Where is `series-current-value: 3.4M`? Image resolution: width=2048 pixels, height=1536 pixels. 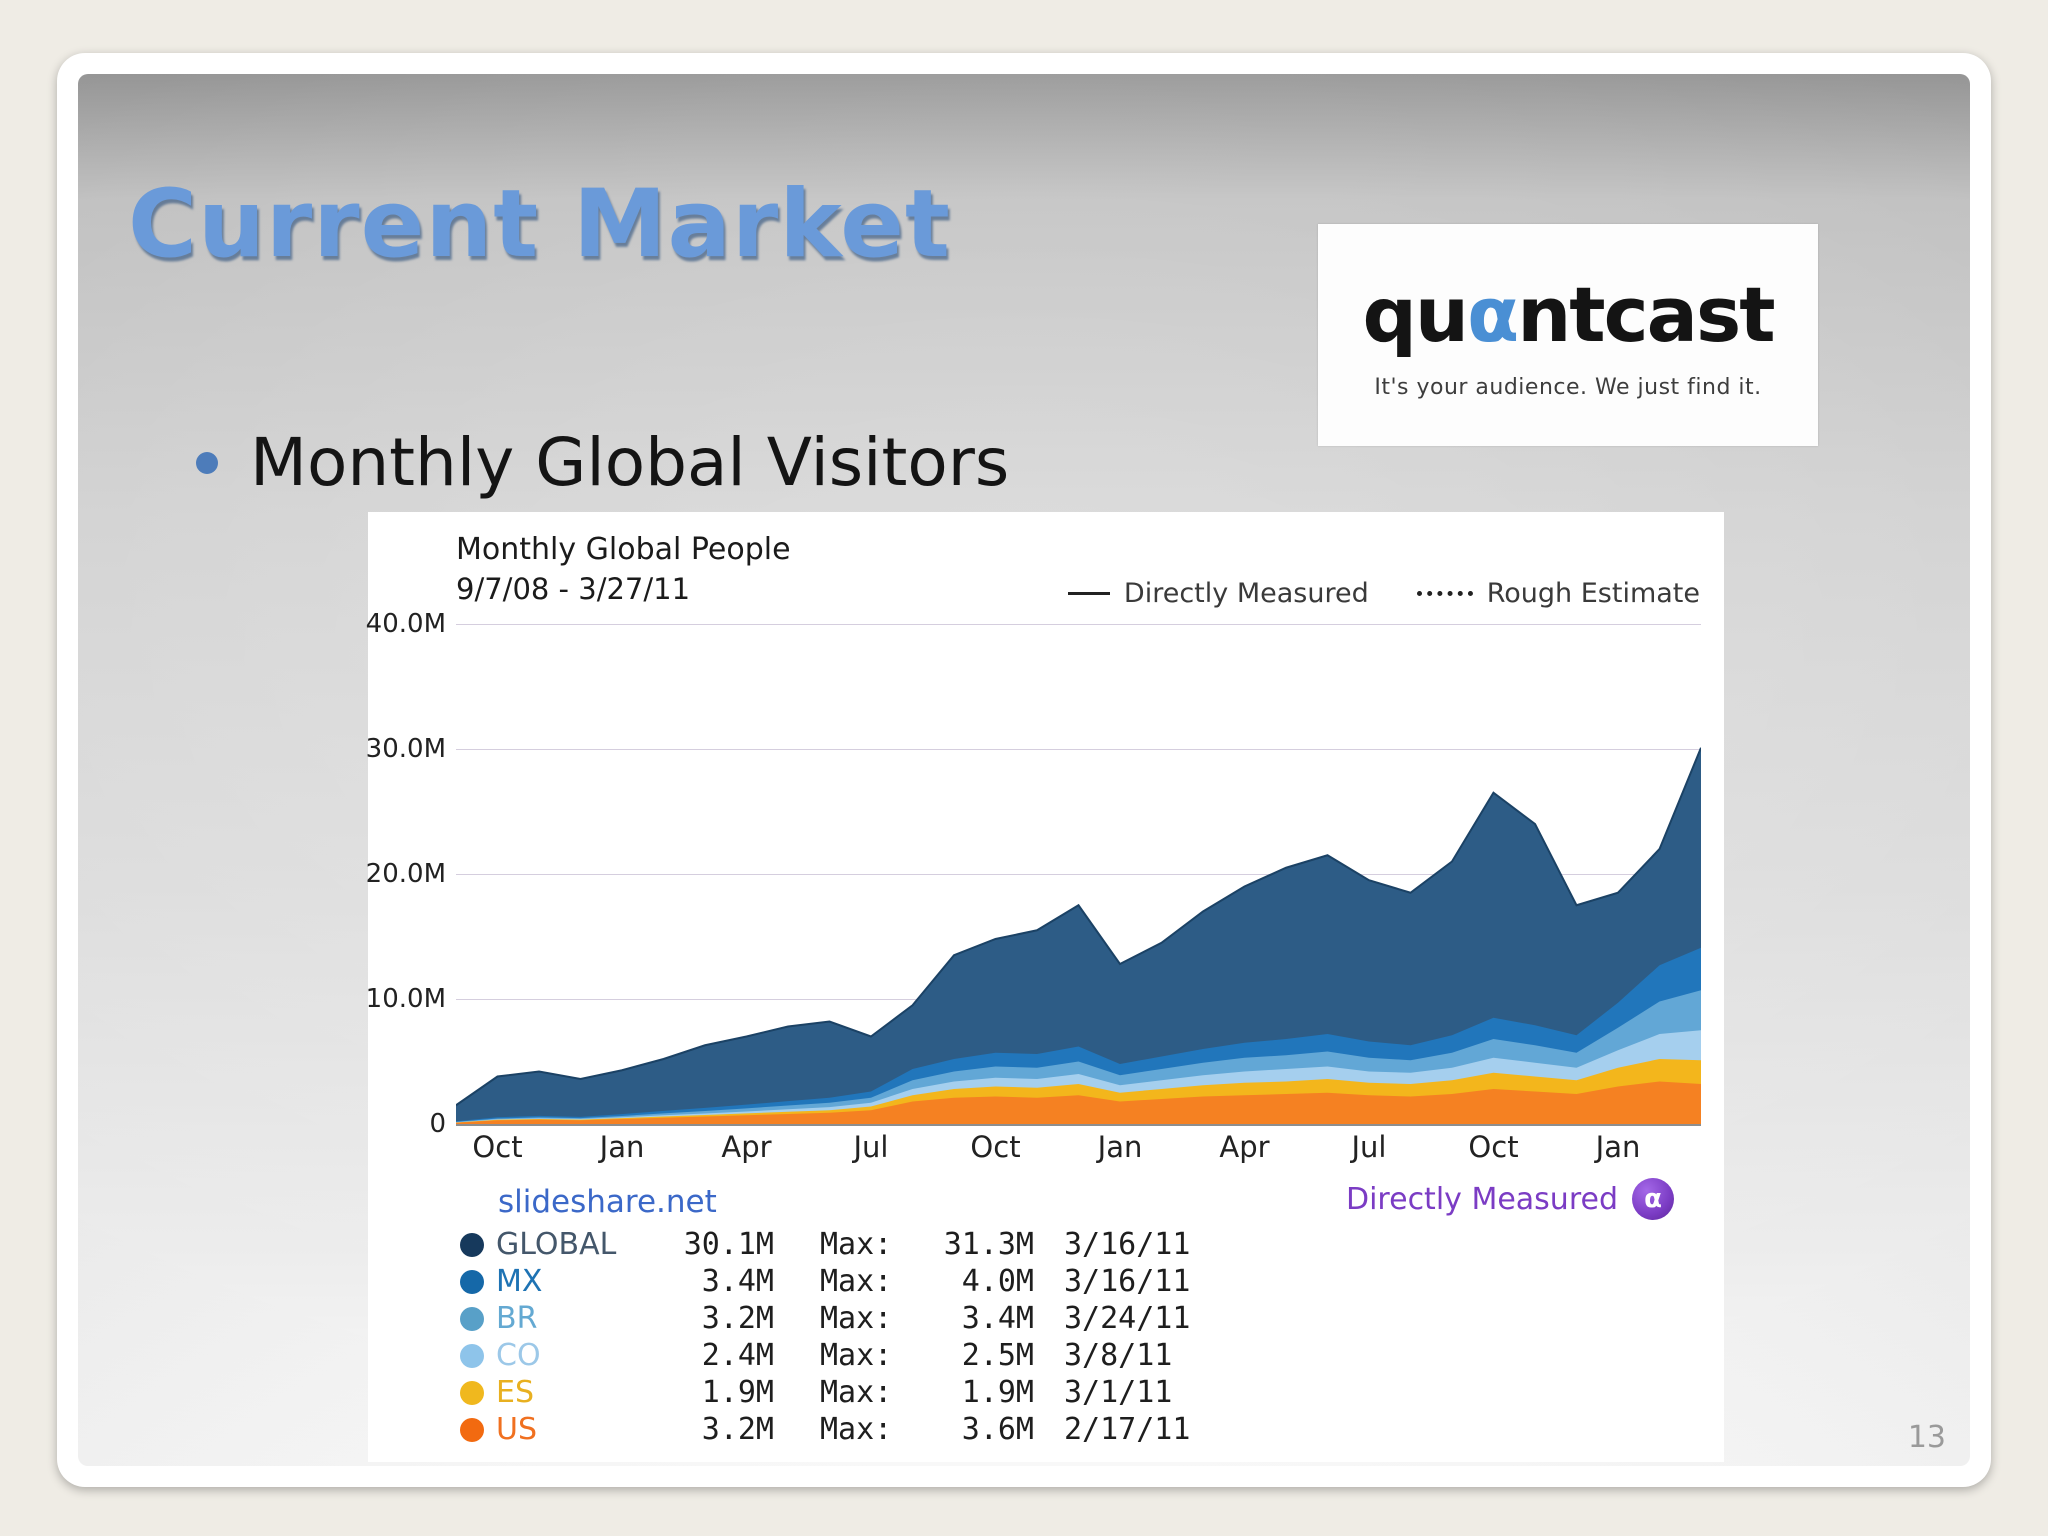
series-current-value: 3.4M is located at coordinates (737, 1281).